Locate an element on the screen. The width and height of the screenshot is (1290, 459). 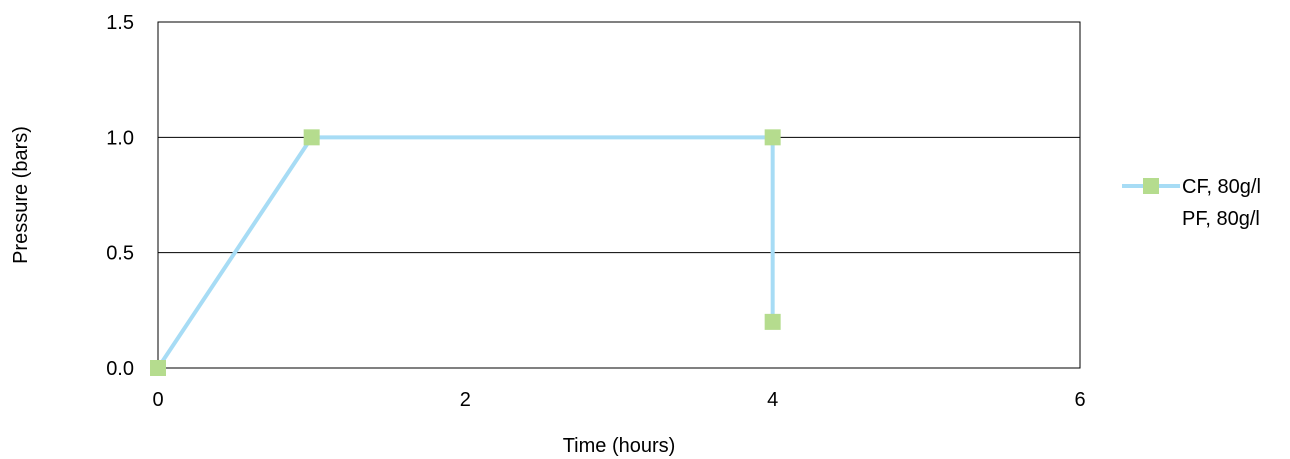
x-axis-title: Time (hours) is located at coordinates (619, 446).